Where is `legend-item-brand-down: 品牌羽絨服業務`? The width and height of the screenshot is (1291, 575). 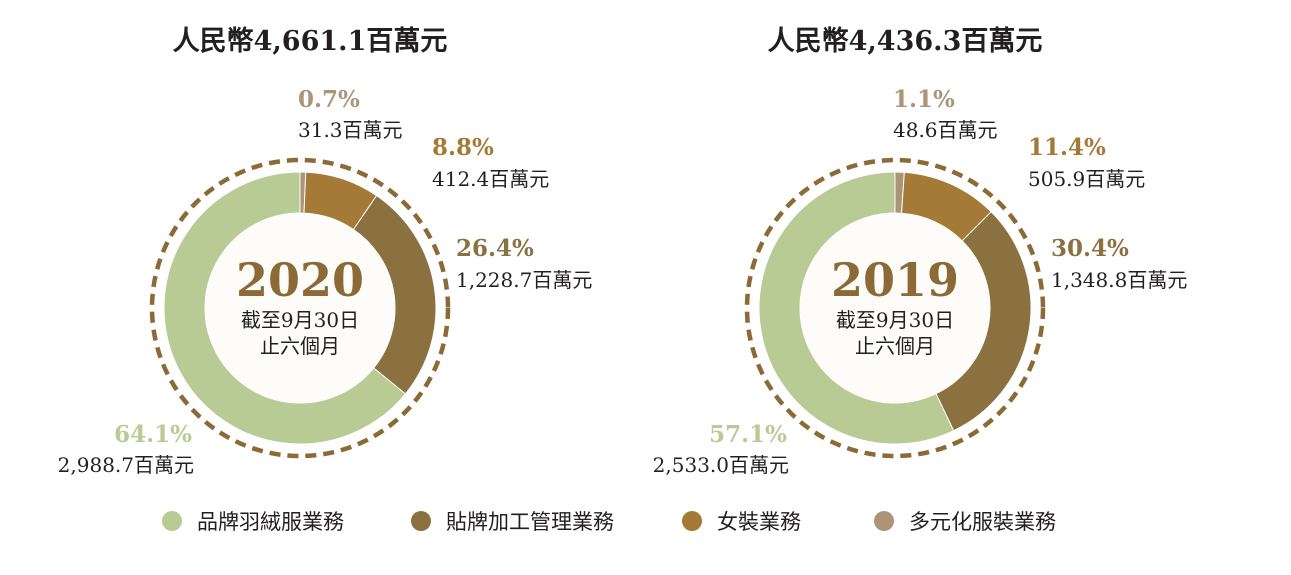 legend-item-brand-down: 品牌羽絨服業務 is located at coordinates (253, 522).